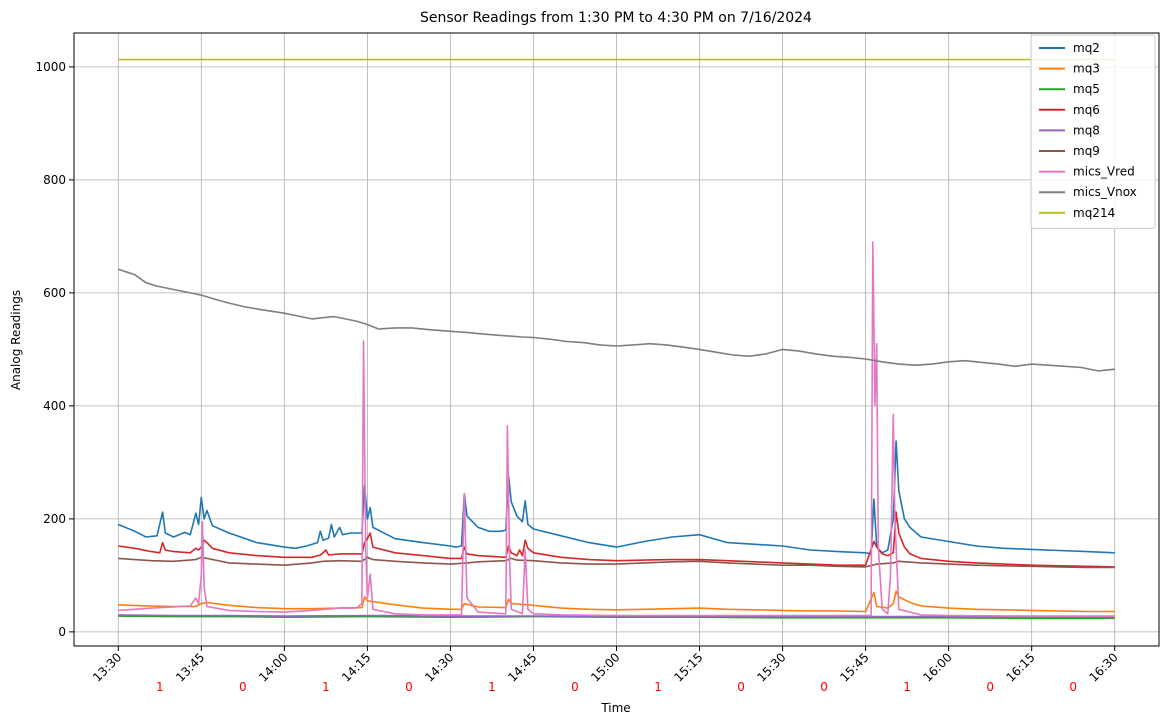 The width and height of the screenshot is (1169, 725). I want to click on legend-box, so click(1093, 131).